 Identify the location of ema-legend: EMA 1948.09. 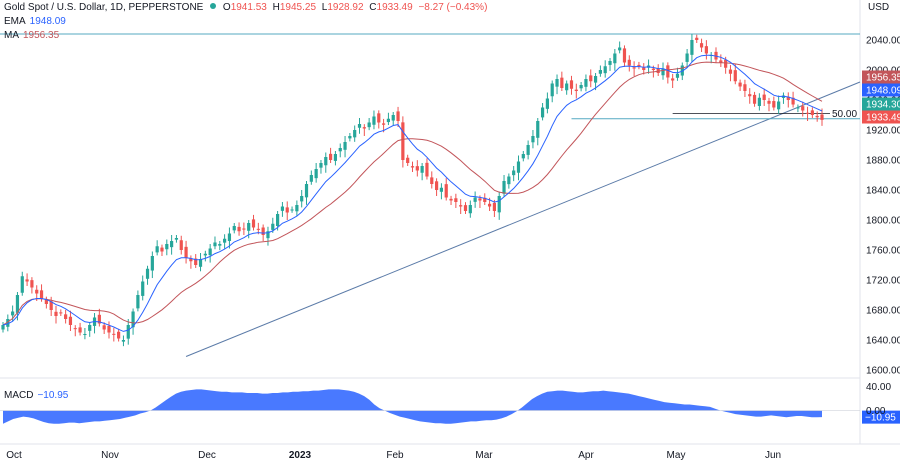
(35, 21).